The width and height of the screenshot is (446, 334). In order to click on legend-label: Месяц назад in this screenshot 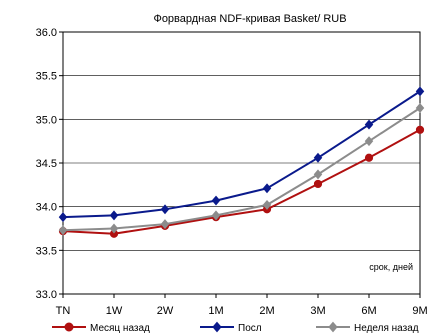, I will do `click(120, 328)`.